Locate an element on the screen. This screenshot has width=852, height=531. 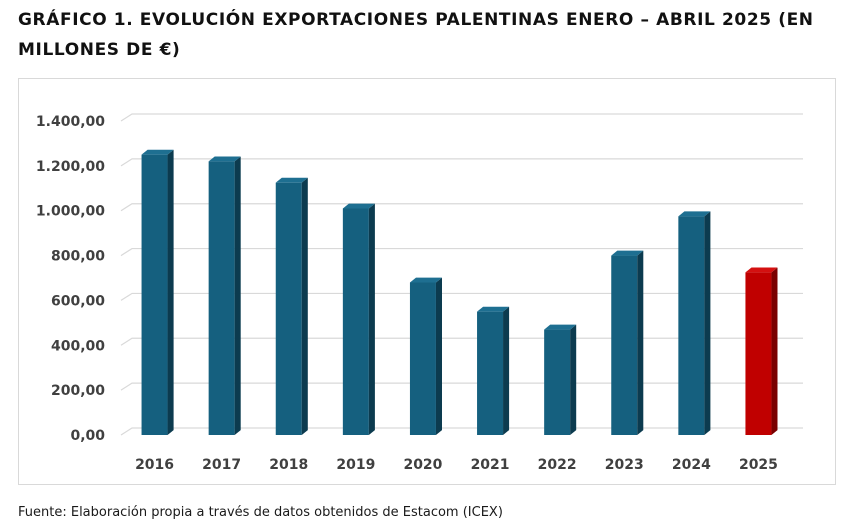
bar-2018 is located at coordinates (291, 306).